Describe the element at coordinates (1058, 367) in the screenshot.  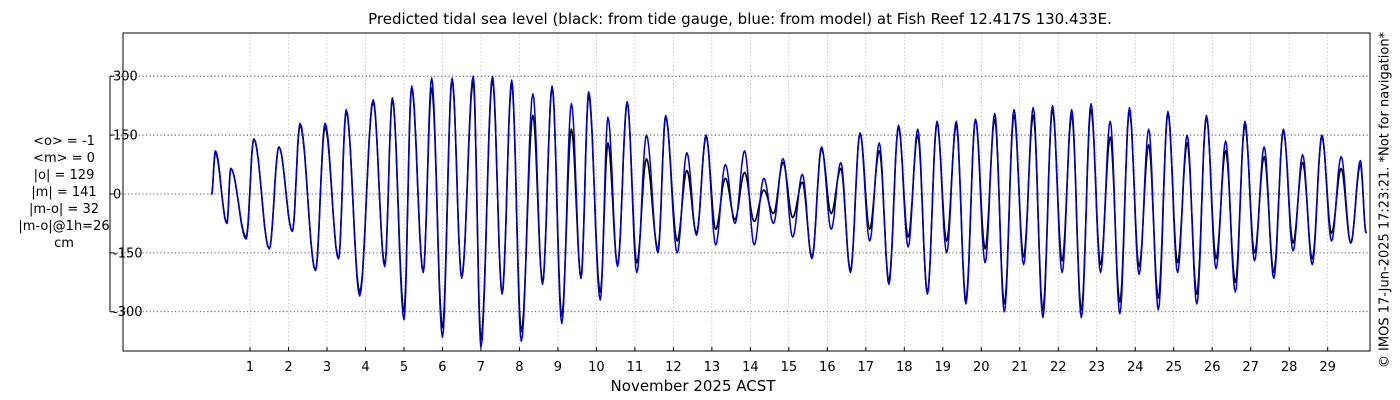
I see `x-tick-label: 22` at that location.